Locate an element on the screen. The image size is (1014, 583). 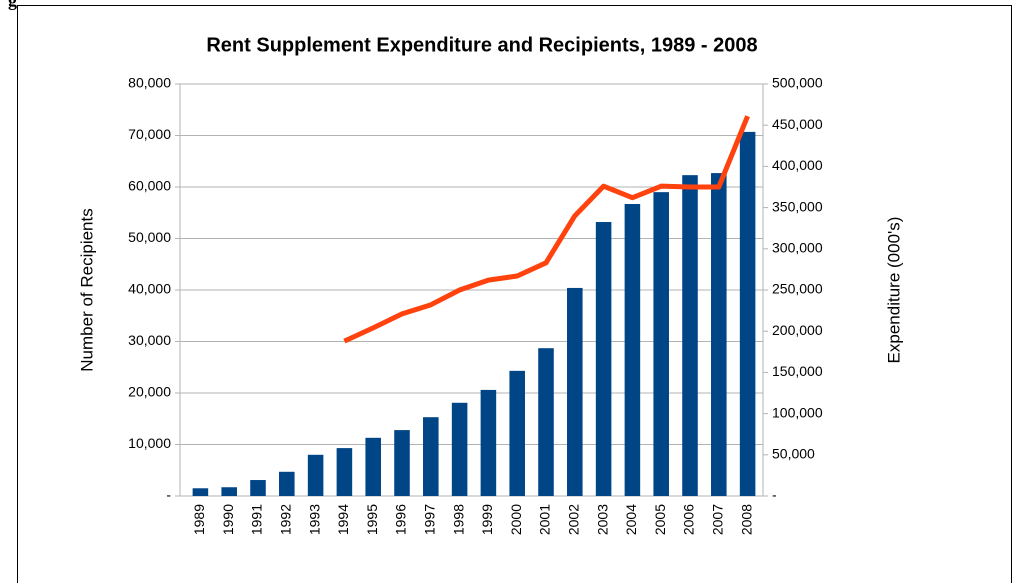
x-tick-label: 2002 is located at coordinates (574, 519).